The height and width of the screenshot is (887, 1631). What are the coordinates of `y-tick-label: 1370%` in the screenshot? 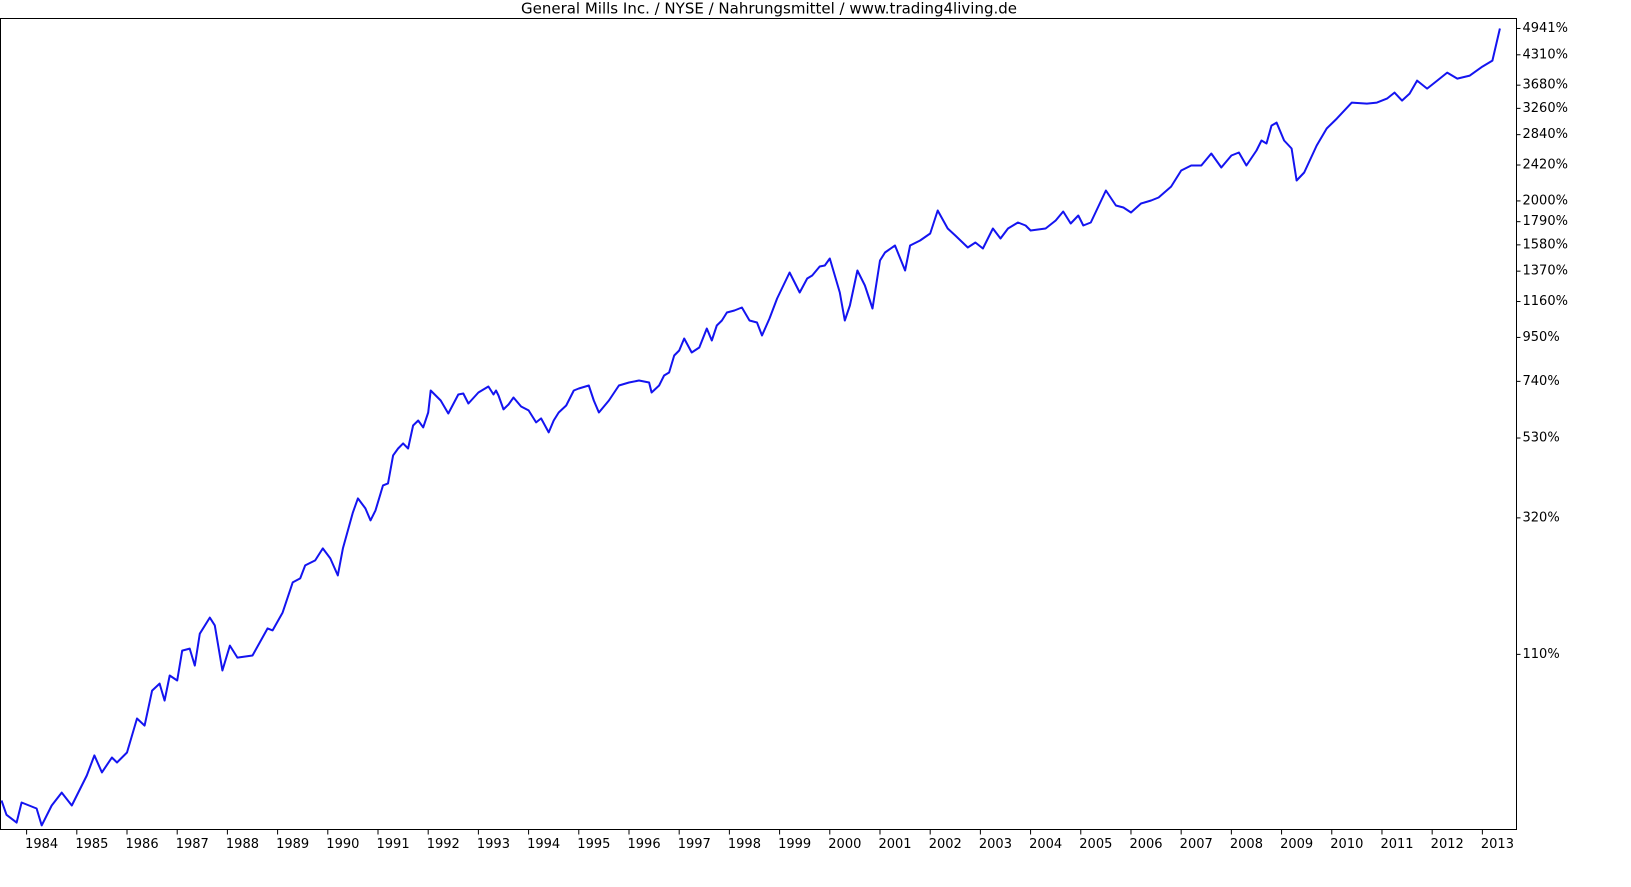 It's located at (1545, 271).